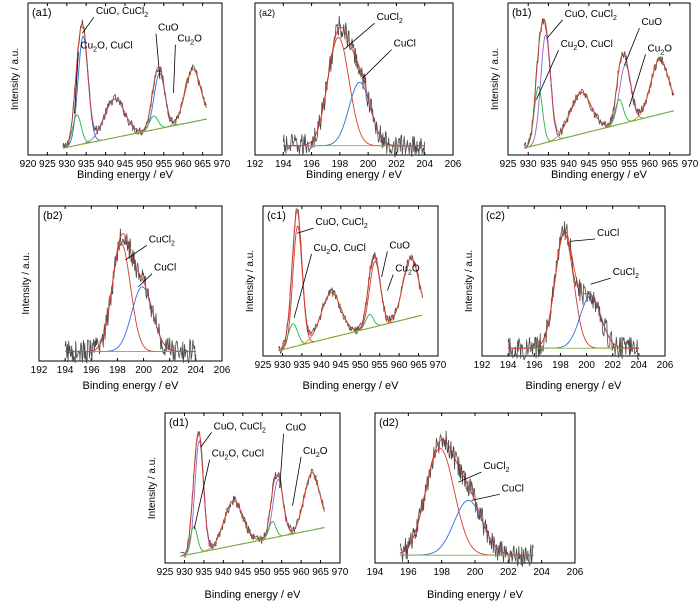 This screenshot has width=700, height=607. I want to click on panel-label: (a2), so click(267, 13).